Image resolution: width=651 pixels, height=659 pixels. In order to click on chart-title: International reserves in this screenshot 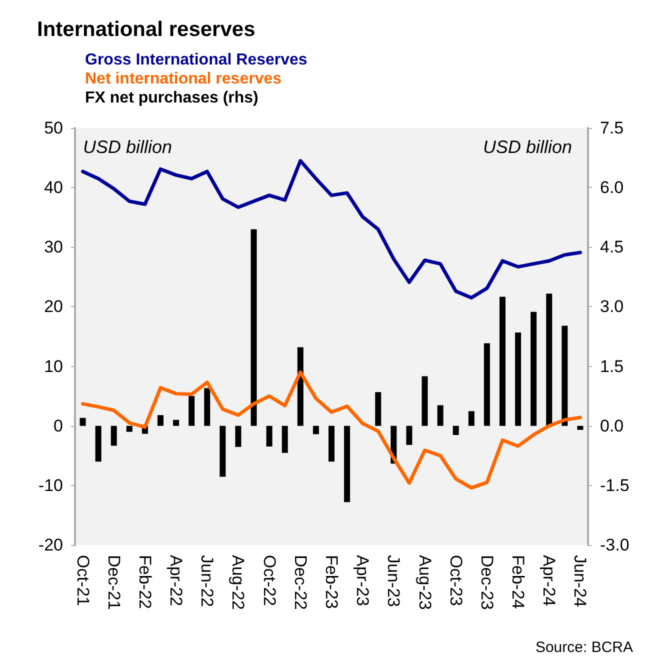, I will do `click(146, 29)`.